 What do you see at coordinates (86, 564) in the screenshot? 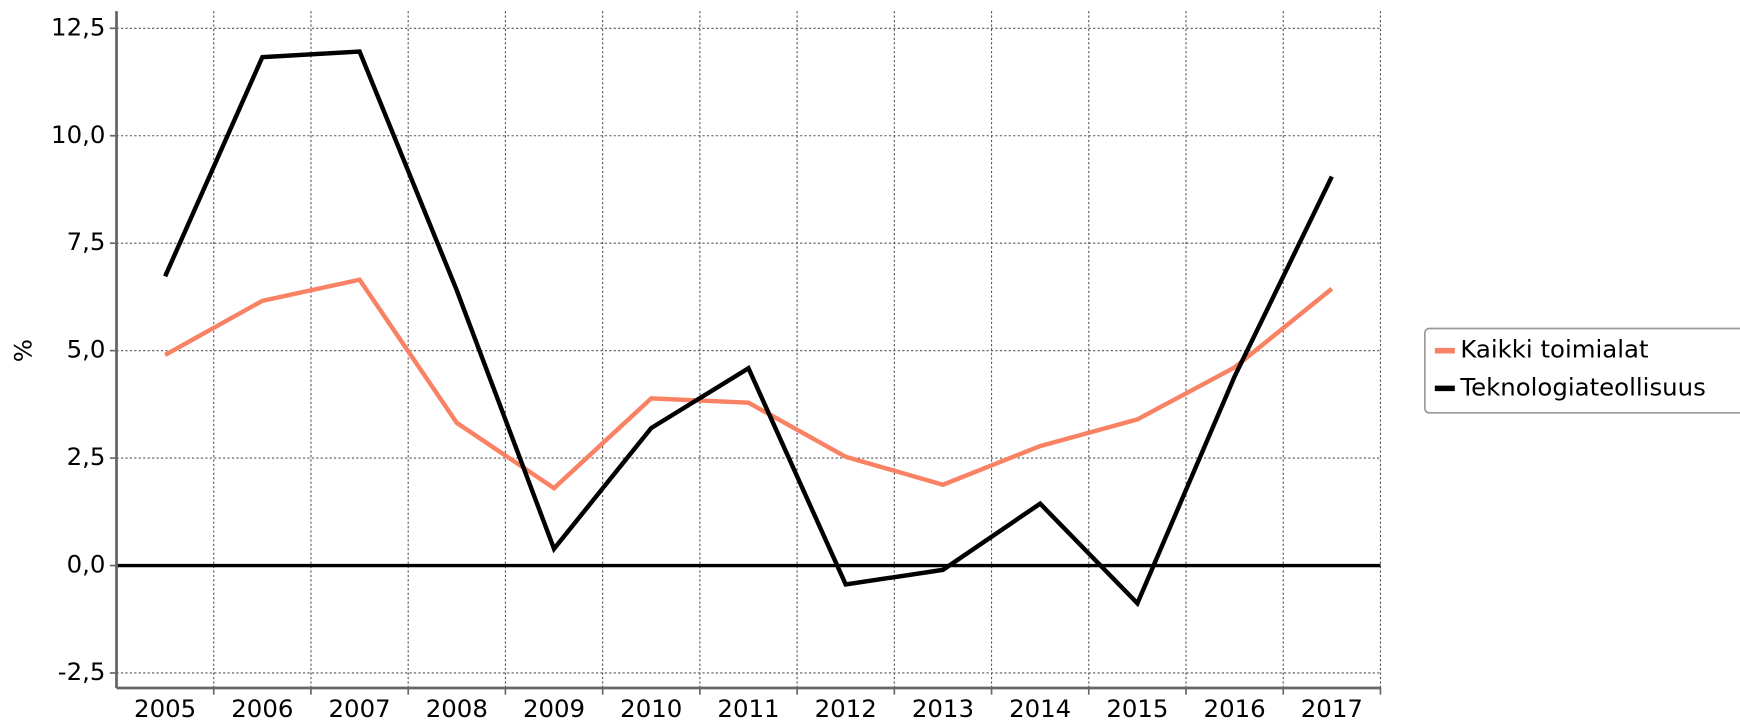
I see `y-tick-label: 0,0` at bounding box center [86, 564].